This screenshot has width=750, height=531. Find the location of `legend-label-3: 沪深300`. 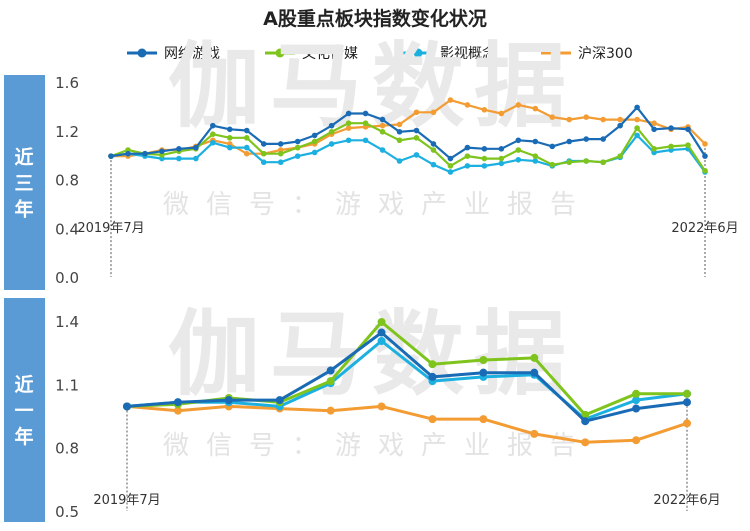

legend-label-3: 沪深300 is located at coordinates (605, 54).